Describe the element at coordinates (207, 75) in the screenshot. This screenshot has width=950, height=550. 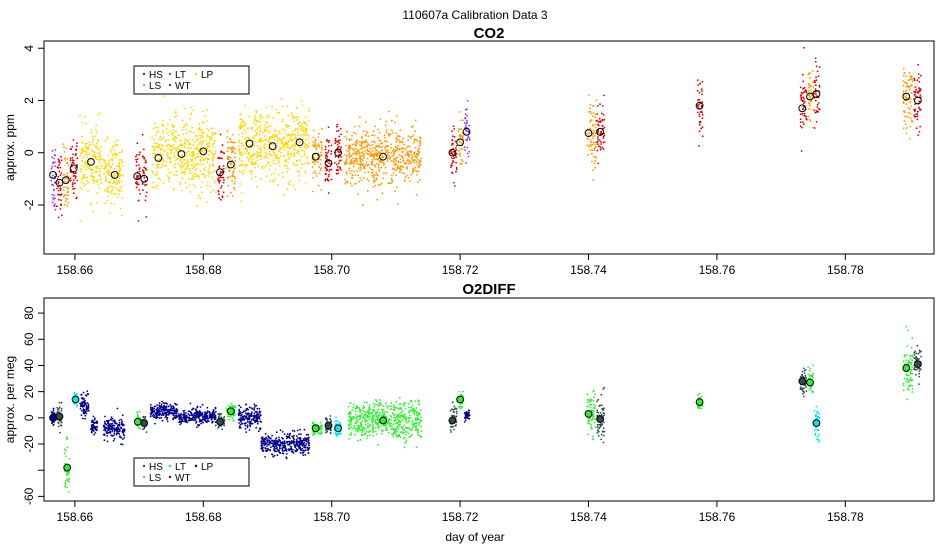
I see `legend-label: LP` at that location.